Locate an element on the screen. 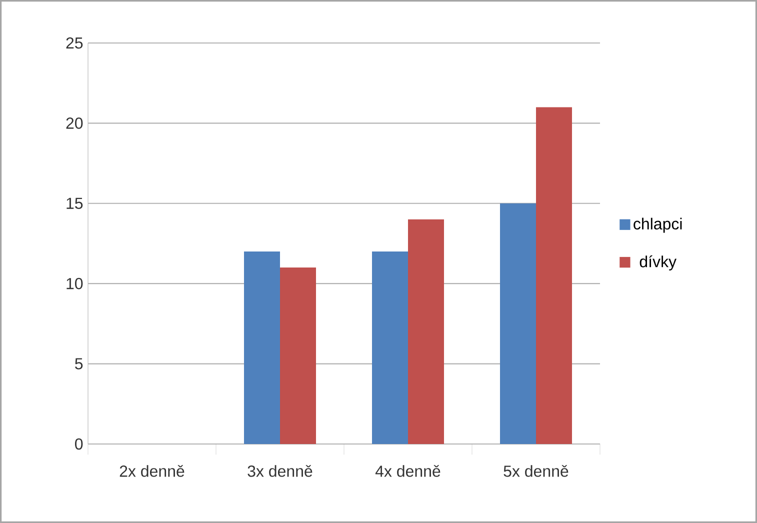 This screenshot has height=523, width=757. legend-label: dívky is located at coordinates (658, 262).